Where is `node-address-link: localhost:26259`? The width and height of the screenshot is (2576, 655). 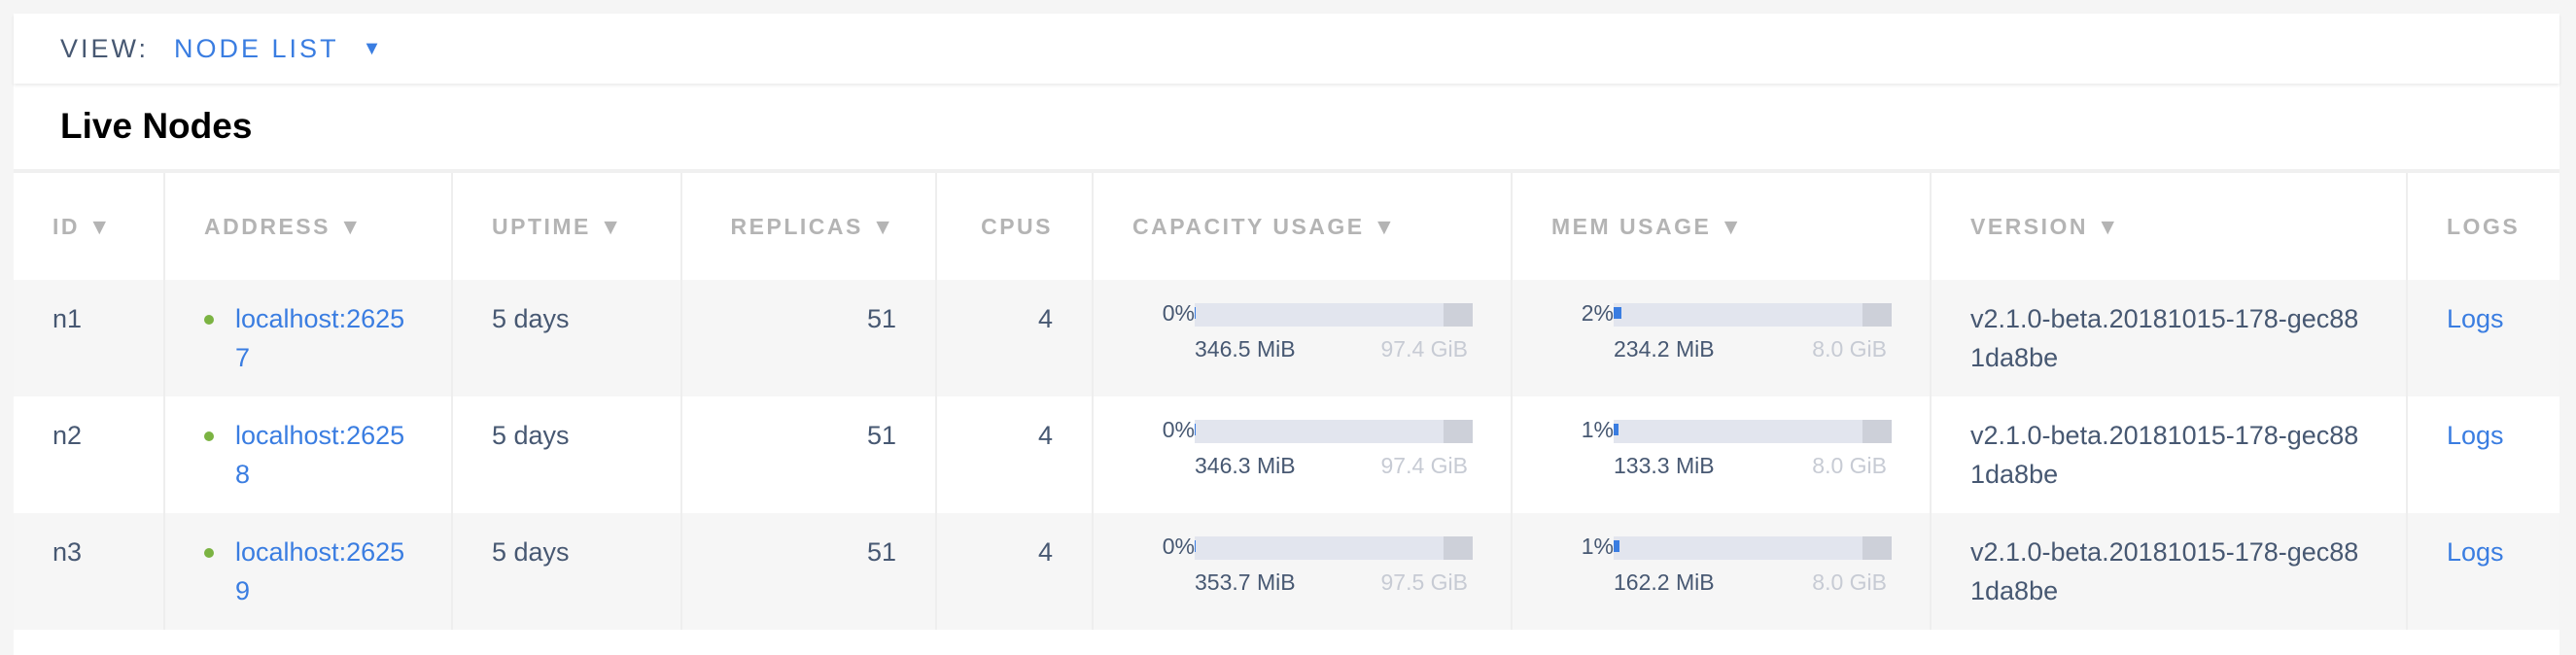
node-address-link: localhost:26259 is located at coordinates (320, 571).